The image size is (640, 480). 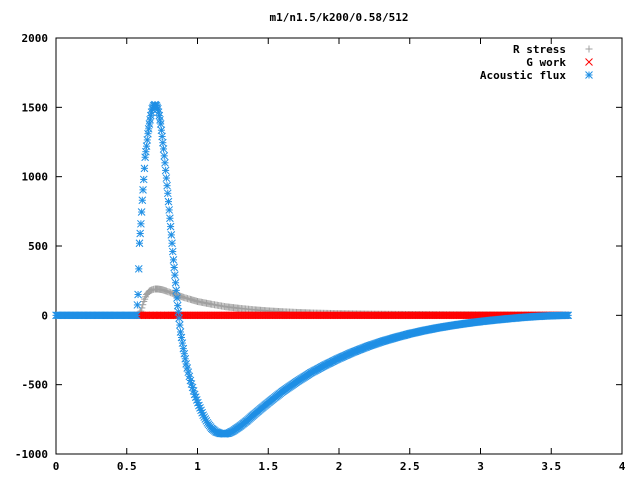 I want to click on legend-label: G work, so click(x=546, y=62).